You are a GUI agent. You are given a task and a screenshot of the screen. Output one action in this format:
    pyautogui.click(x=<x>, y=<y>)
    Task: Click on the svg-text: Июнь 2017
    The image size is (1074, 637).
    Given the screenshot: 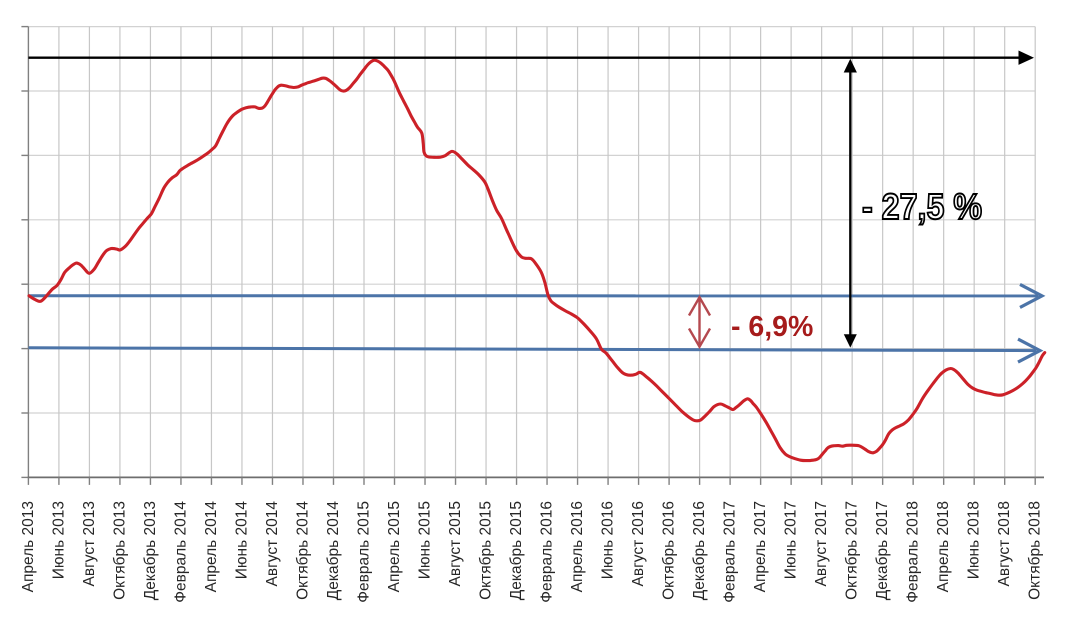 What is the action you would take?
    pyautogui.click(x=791, y=540)
    